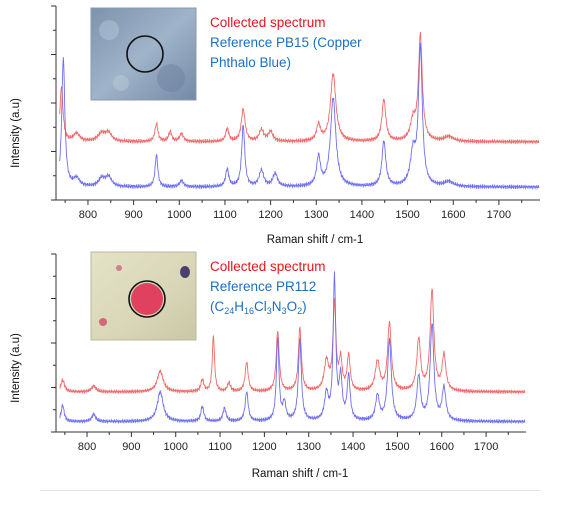 The image size is (567, 518). Describe the element at coordinates (143, 296) in the screenshot. I see `inset-photo-bottom` at that location.